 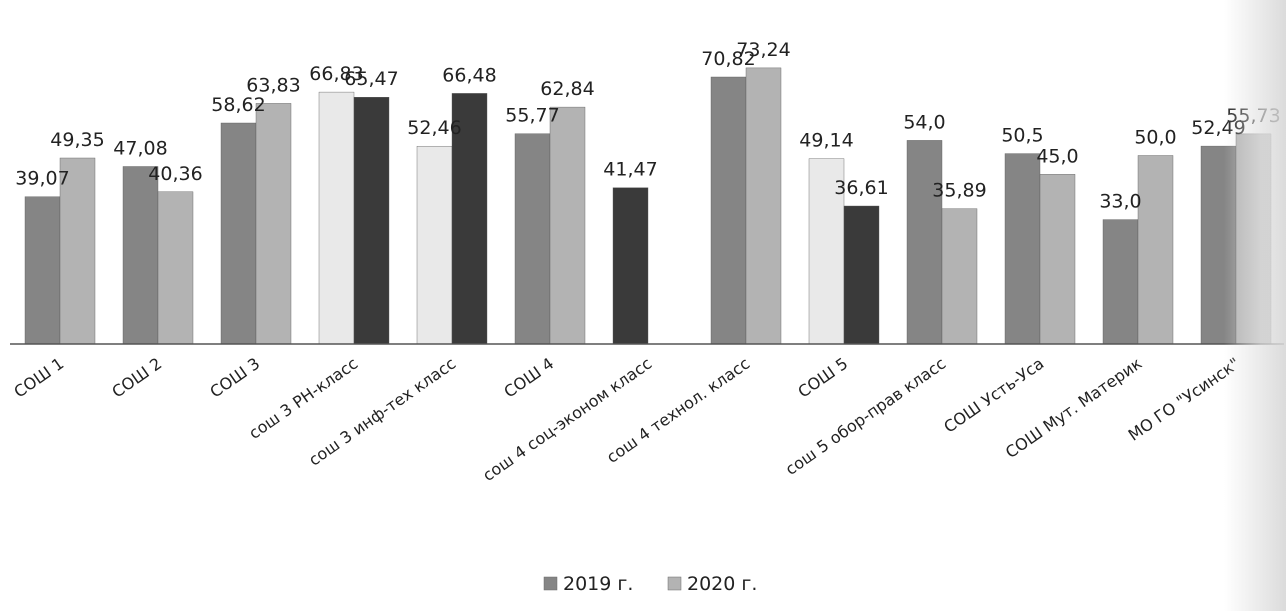 What do you see at coordinates (650, 584) in the screenshot?
I see `legend: 2019 г. 2020 г.` at bounding box center [650, 584].